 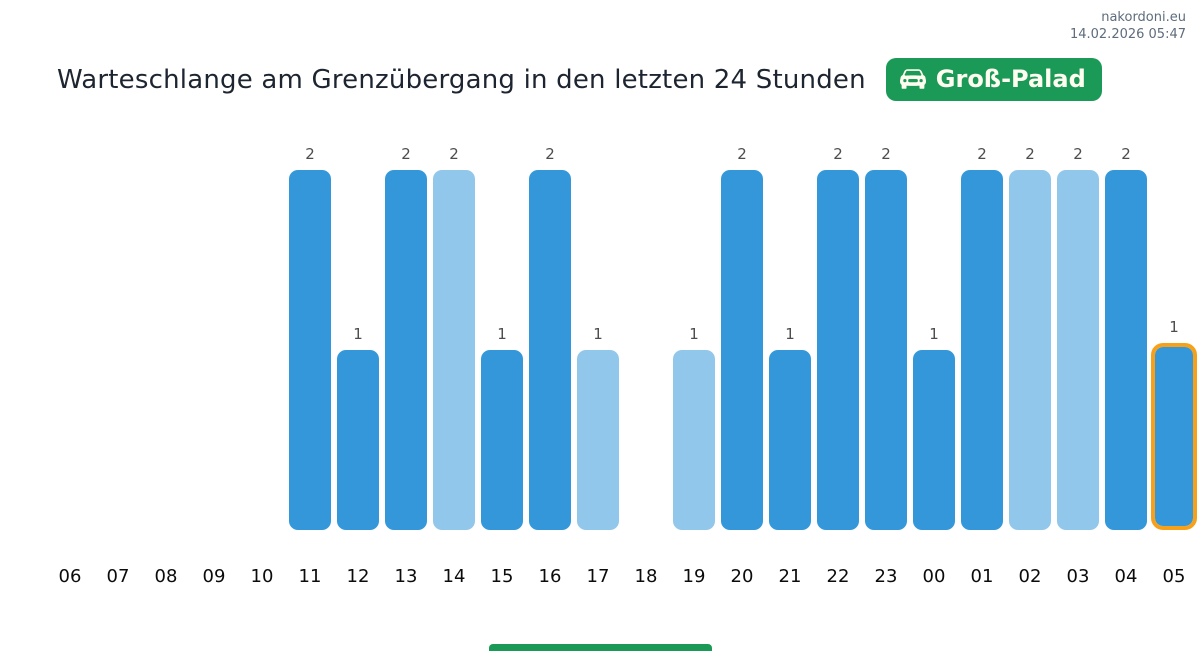 What do you see at coordinates (118, 576) in the screenshot?
I see `x-tick-label: 07` at bounding box center [118, 576].